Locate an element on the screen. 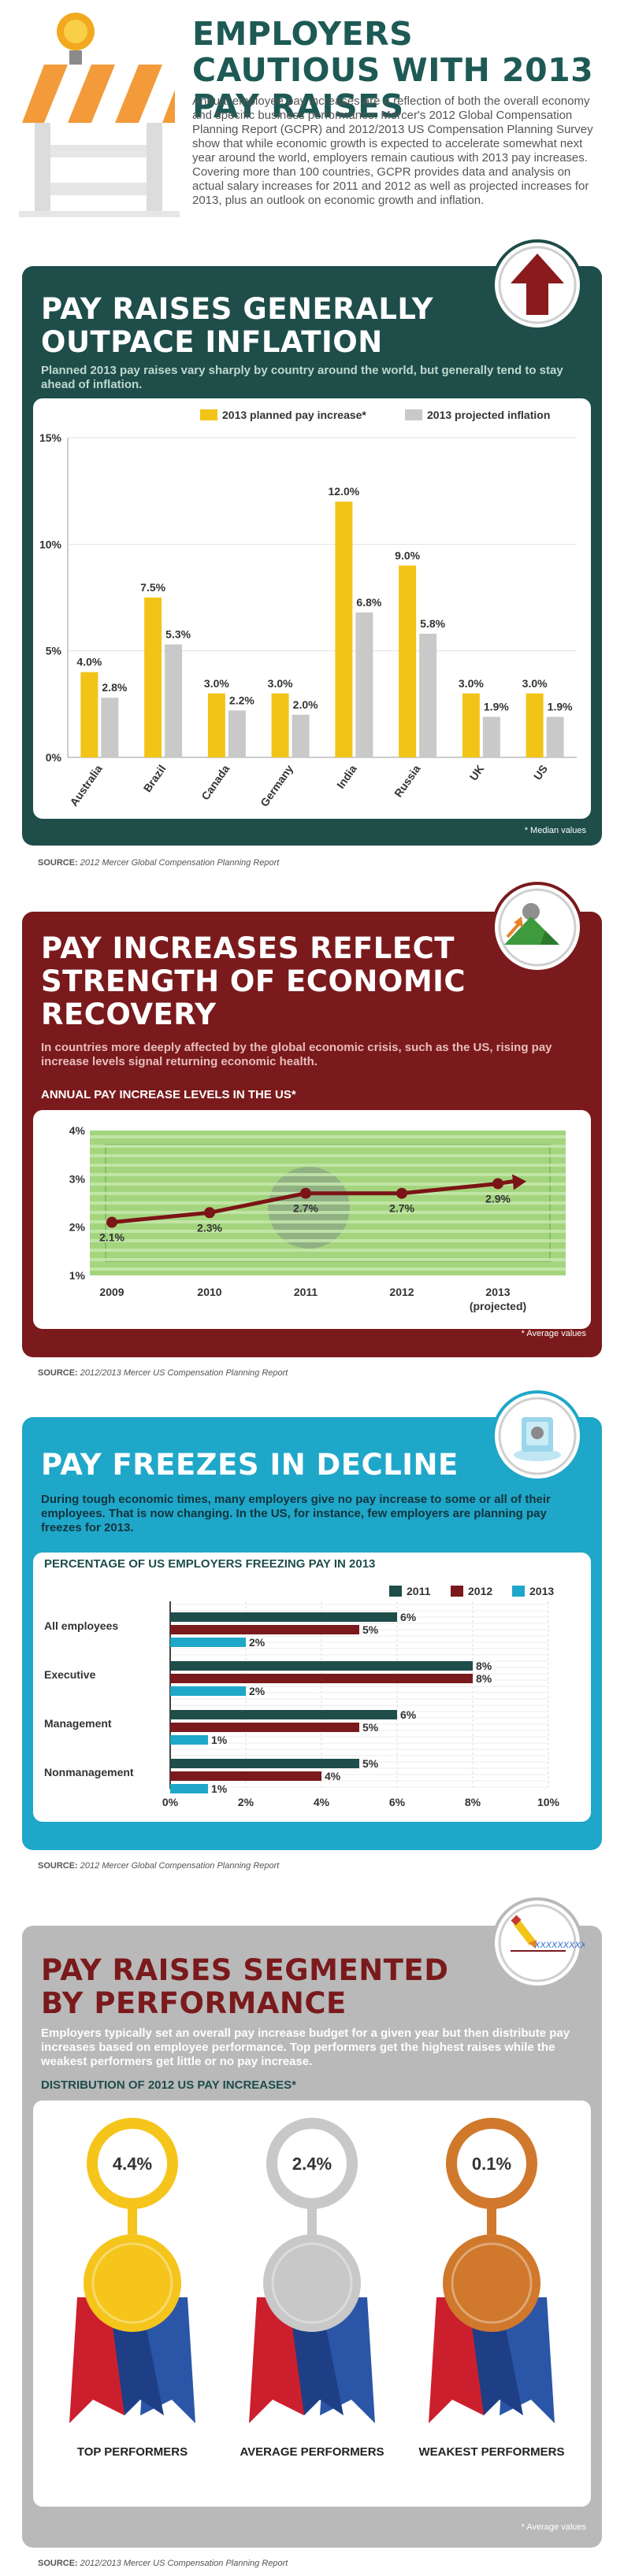 The image size is (624, 2576). x-tick-label: 2009 is located at coordinates (111, 1292).